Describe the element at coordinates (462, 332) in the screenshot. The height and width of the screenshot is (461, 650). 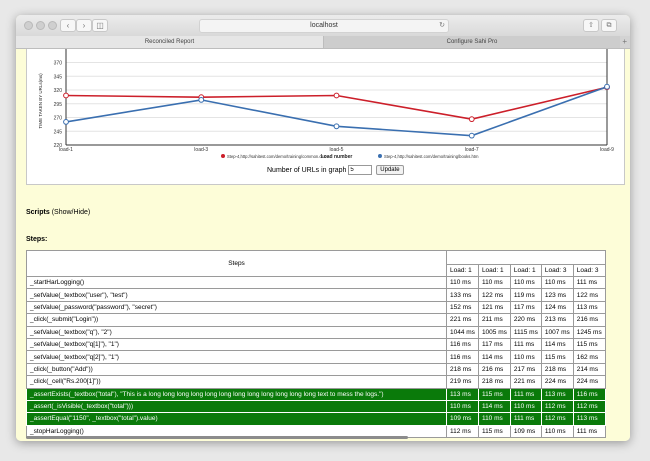
I see `time-cell: 1044 ms` at that location.